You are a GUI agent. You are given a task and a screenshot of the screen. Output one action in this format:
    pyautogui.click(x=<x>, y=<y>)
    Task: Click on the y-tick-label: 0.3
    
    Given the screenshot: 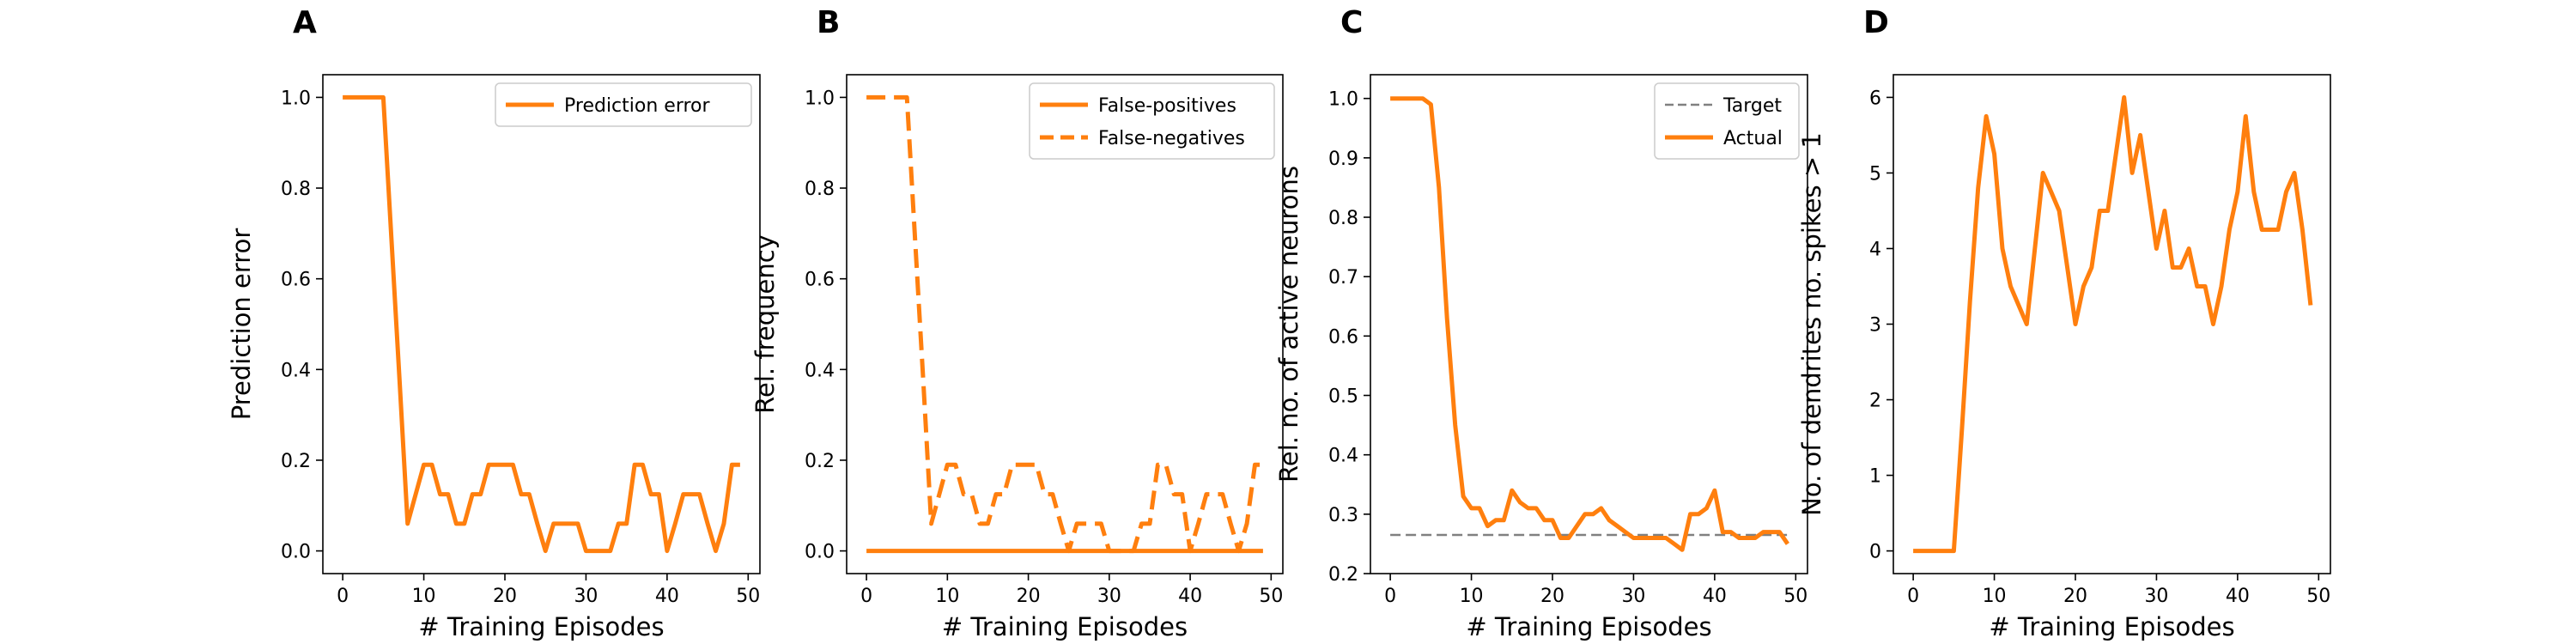 What is the action you would take?
    pyautogui.click(x=1343, y=515)
    